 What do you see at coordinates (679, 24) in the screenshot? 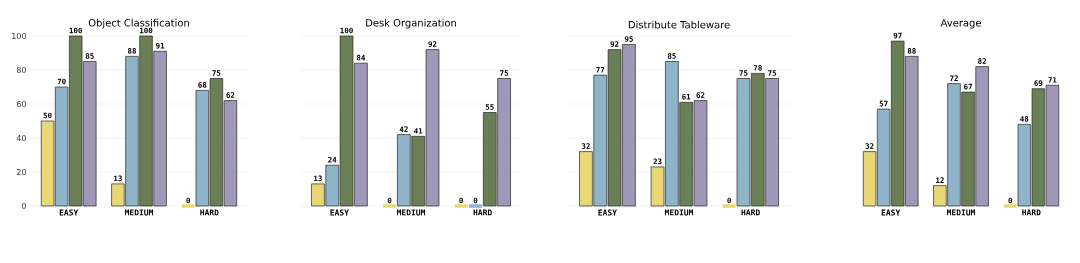
I see `chart-title: Distribute Tableware` at bounding box center [679, 24].